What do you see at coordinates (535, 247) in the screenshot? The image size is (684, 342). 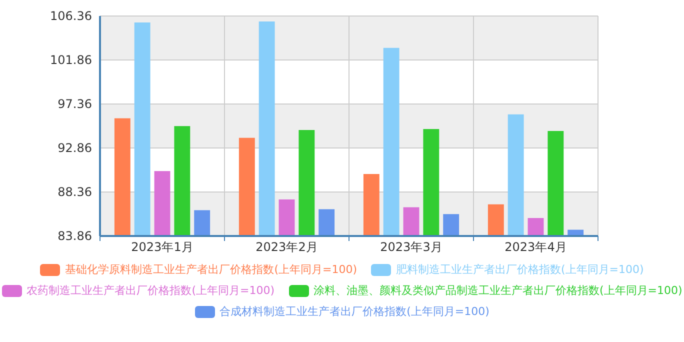 I see `x-tick-label: 2023年4月` at bounding box center [535, 247].